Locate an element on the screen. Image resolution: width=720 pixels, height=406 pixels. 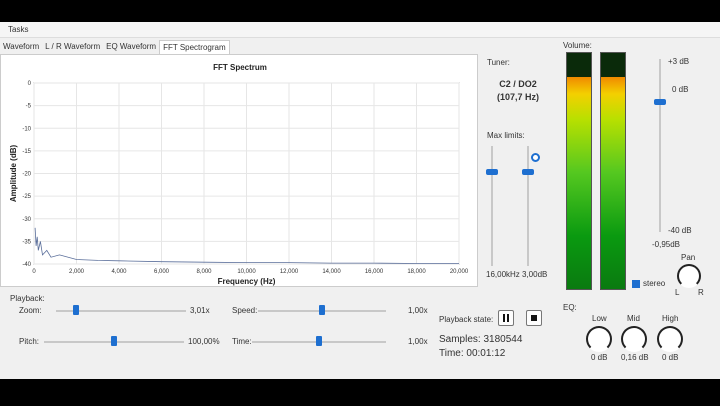
stop-button is located at coordinates (534, 318).